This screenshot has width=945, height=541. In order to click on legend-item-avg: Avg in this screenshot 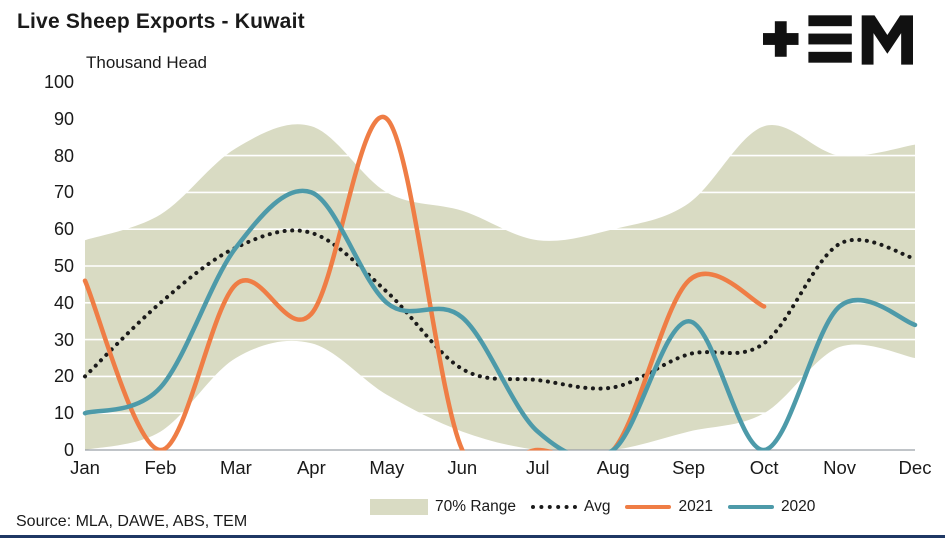, I will do `click(570, 507)`.